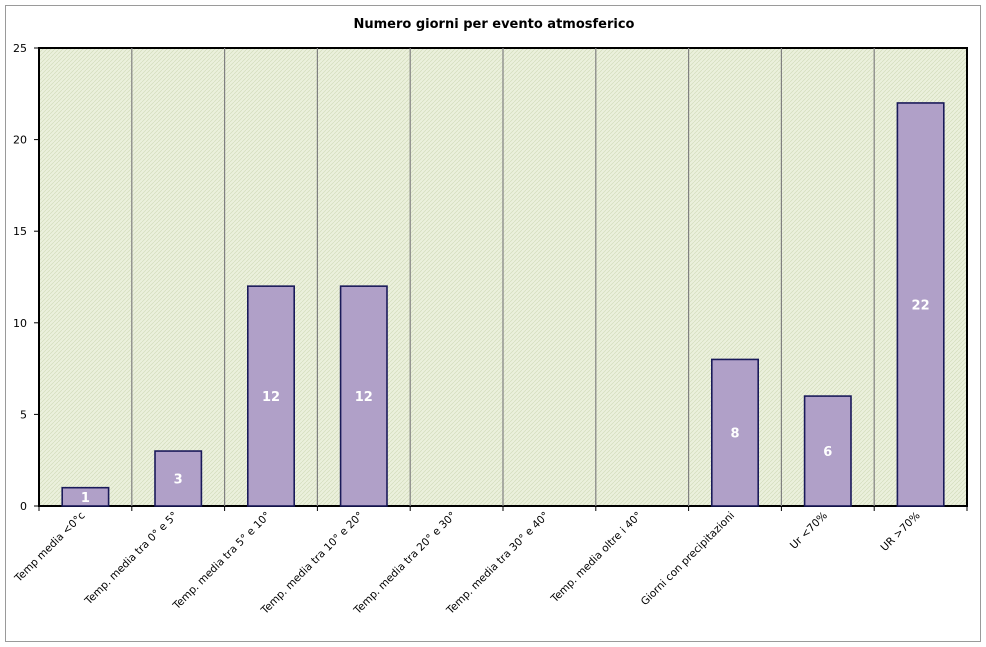 The image size is (986, 647). I want to click on chart-title: Numero giorni per evento atmosferico, so click(494, 24).